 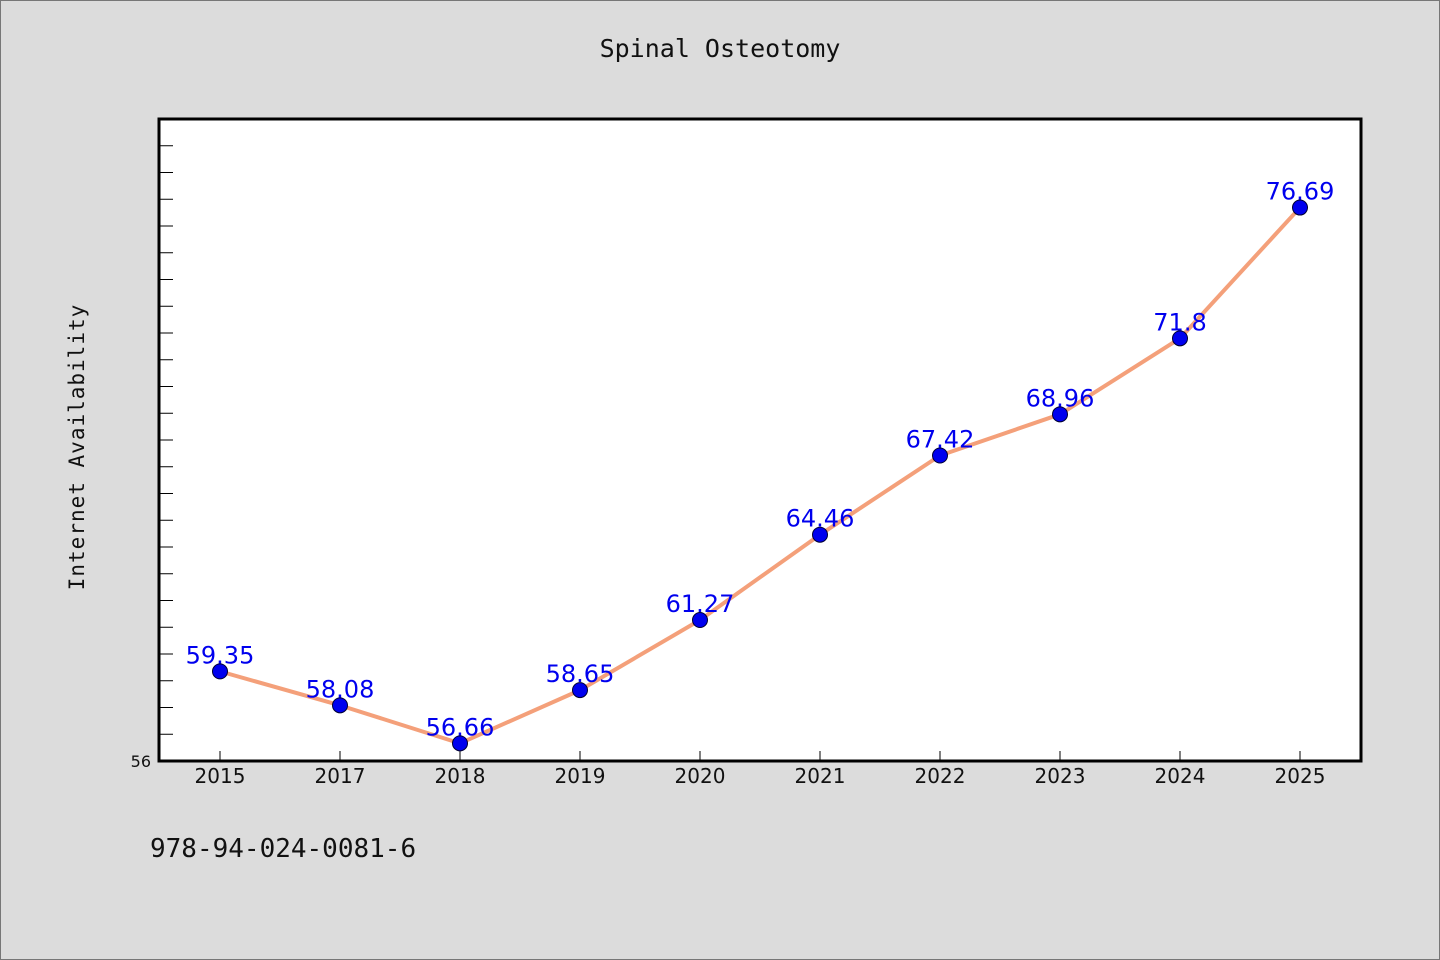 What do you see at coordinates (1180, 776) in the screenshot?
I see `x-tick-label: 2024` at bounding box center [1180, 776].